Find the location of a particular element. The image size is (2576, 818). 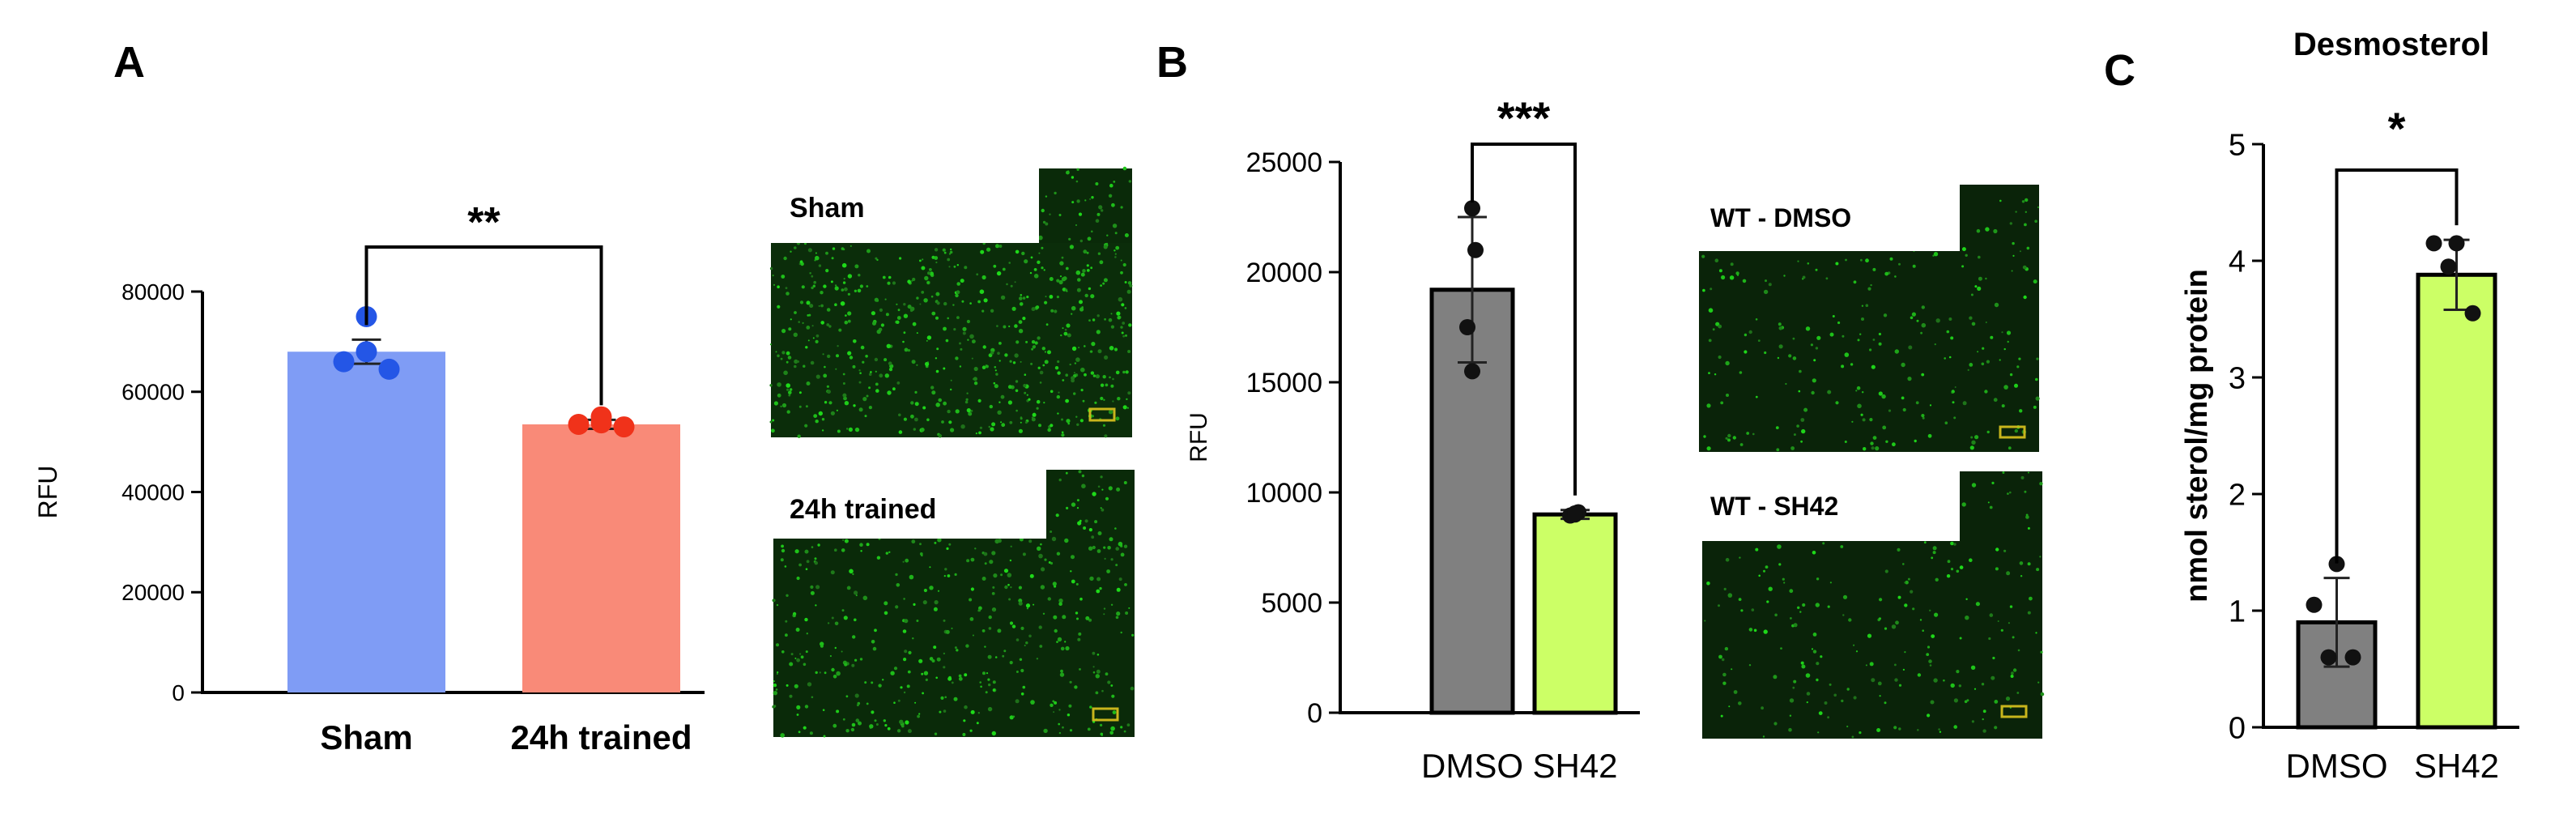

significance-stars: * is located at coordinates (2397, 128).